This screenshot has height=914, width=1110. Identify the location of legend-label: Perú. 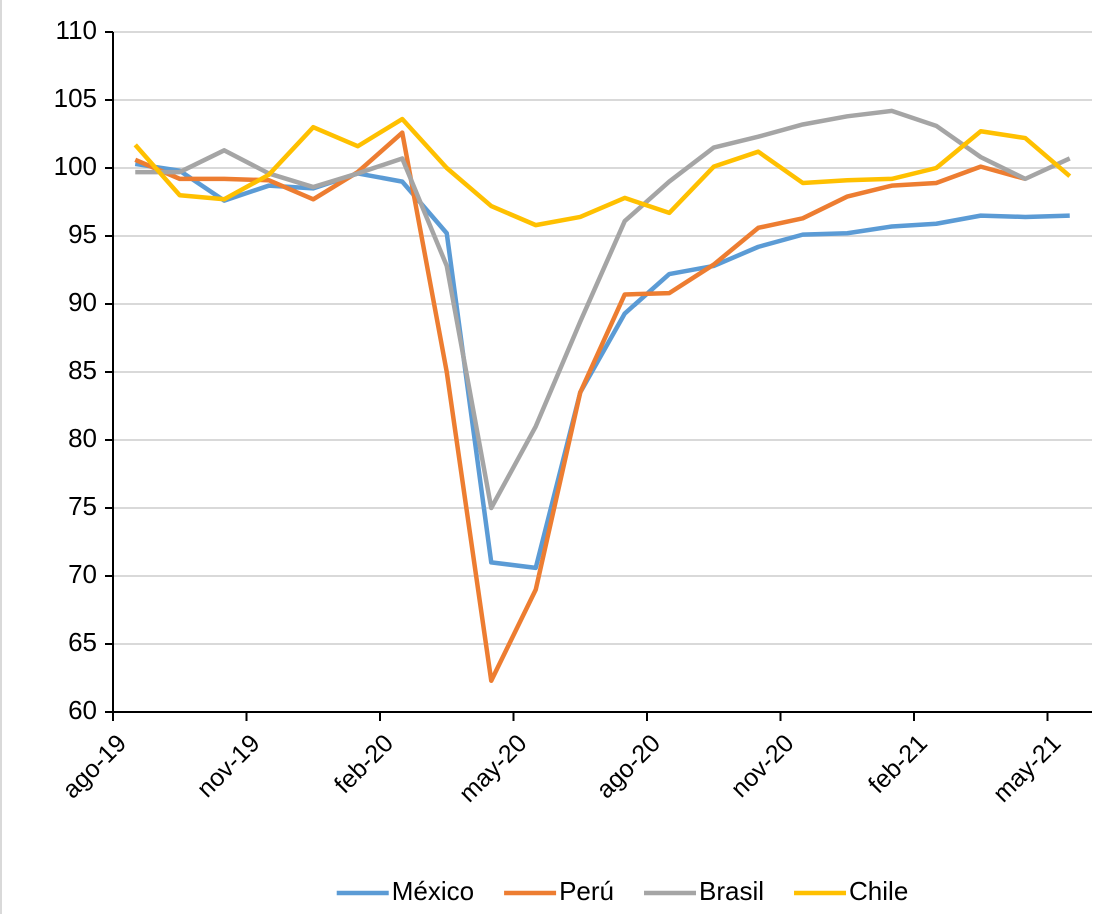
(586, 891).